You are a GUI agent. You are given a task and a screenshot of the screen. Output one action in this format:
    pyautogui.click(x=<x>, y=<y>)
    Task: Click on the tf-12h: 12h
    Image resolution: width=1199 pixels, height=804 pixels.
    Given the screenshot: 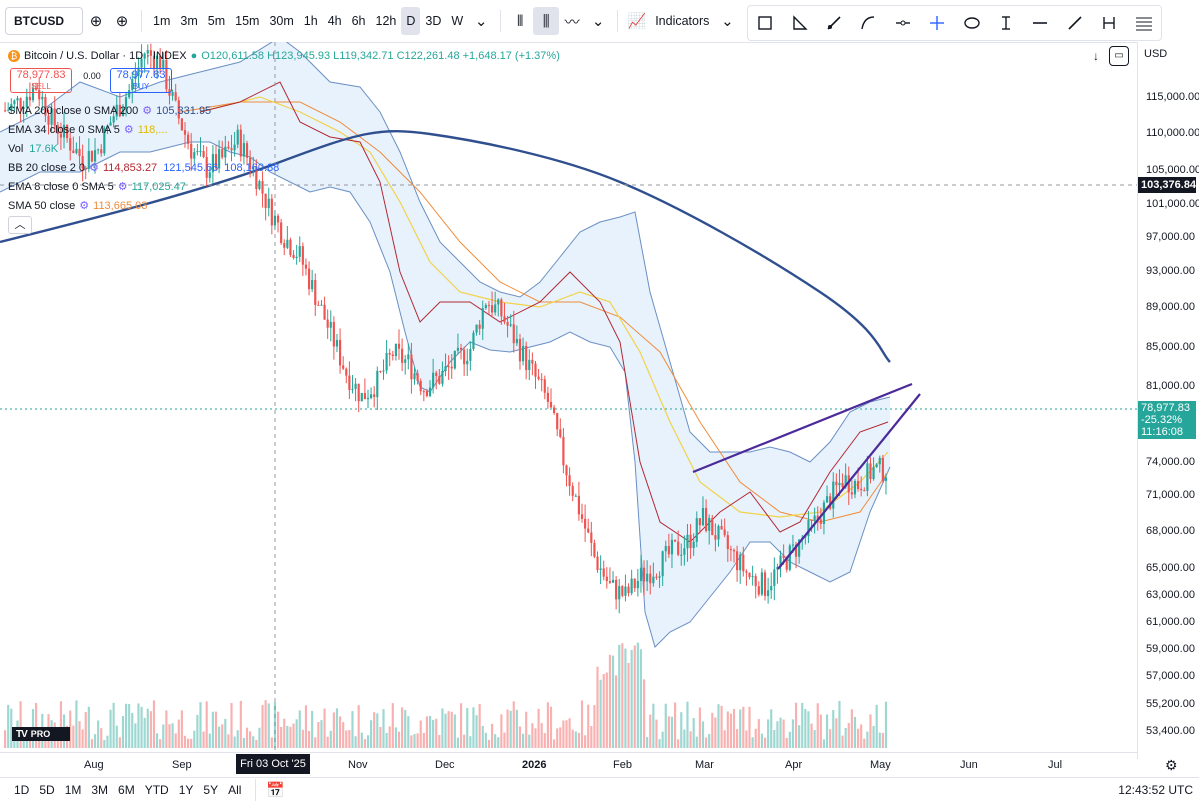 What is the action you would take?
    pyautogui.click(x=386, y=21)
    